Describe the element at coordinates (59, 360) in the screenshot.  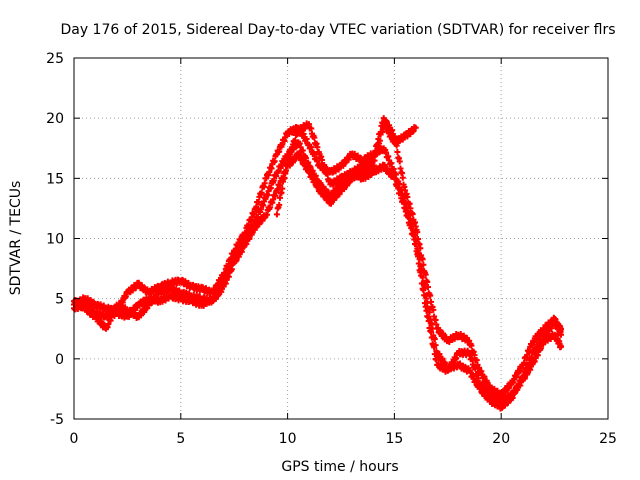
I see `y-tick-label: 0` at that location.